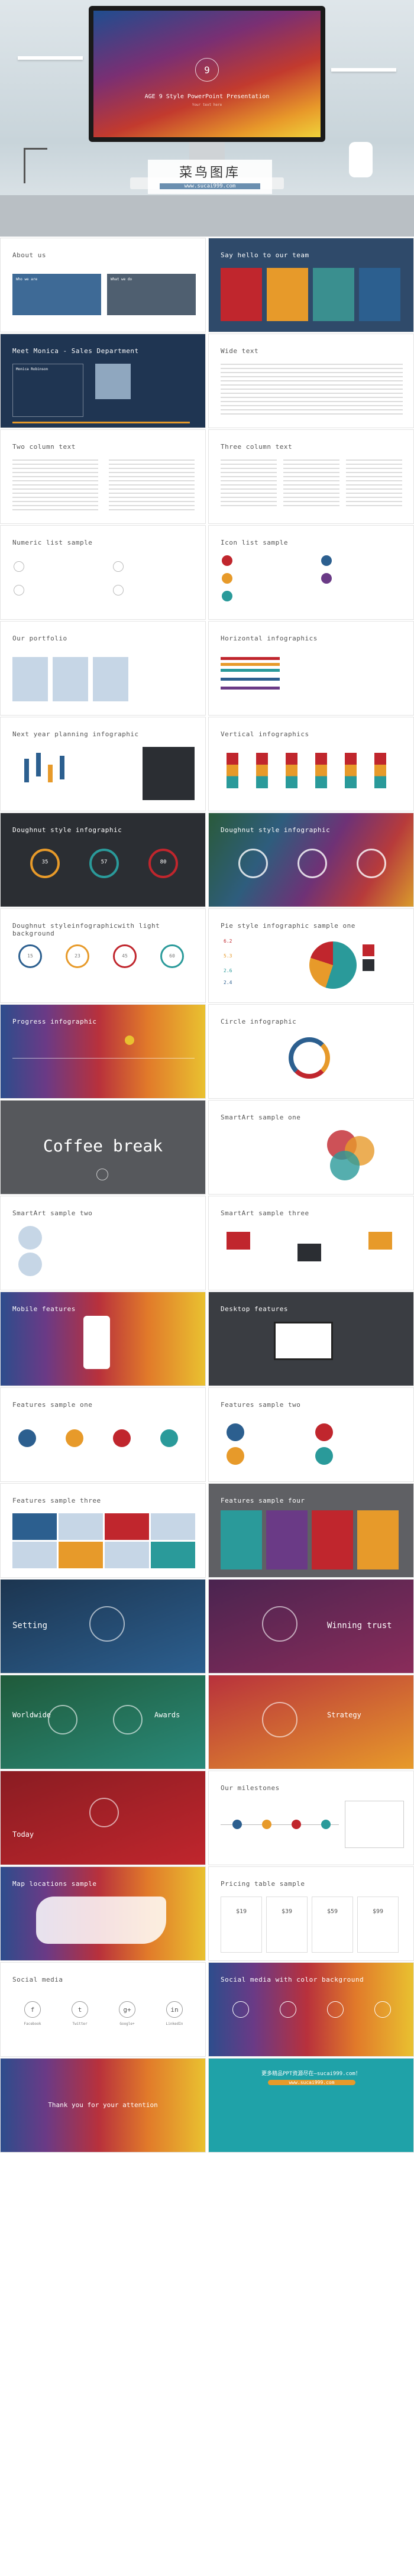 This screenshot has width=414, height=2576. What do you see at coordinates (103, 1243) in the screenshot?
I see `slide-smartart-two: SmartArt sample two` at bounding box center [103, 1243].